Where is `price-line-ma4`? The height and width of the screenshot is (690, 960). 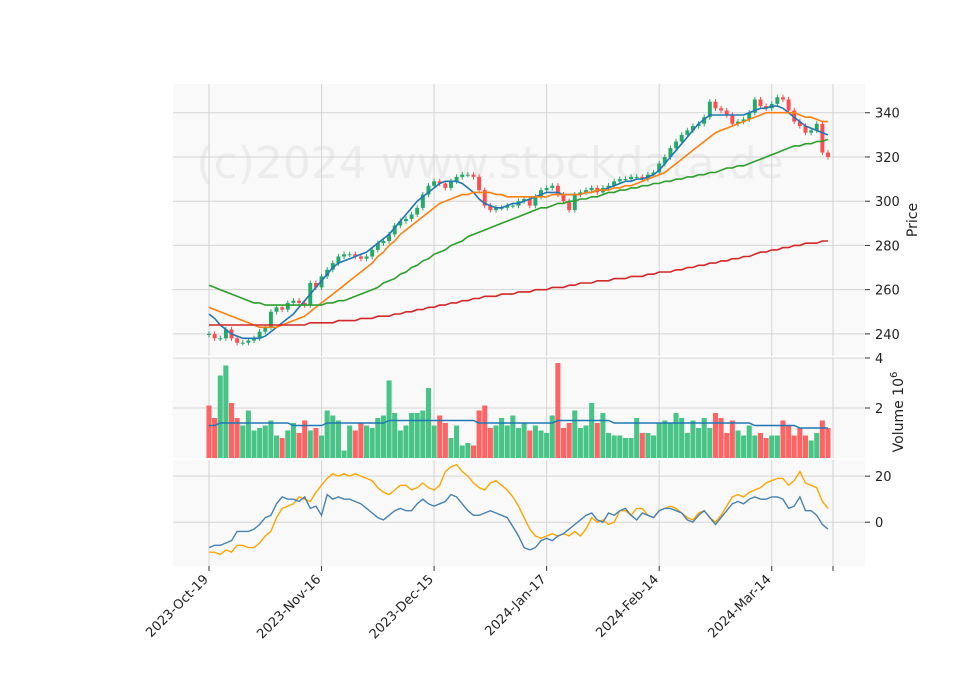 price-line-ma4 is located at coordinates (518, 283).